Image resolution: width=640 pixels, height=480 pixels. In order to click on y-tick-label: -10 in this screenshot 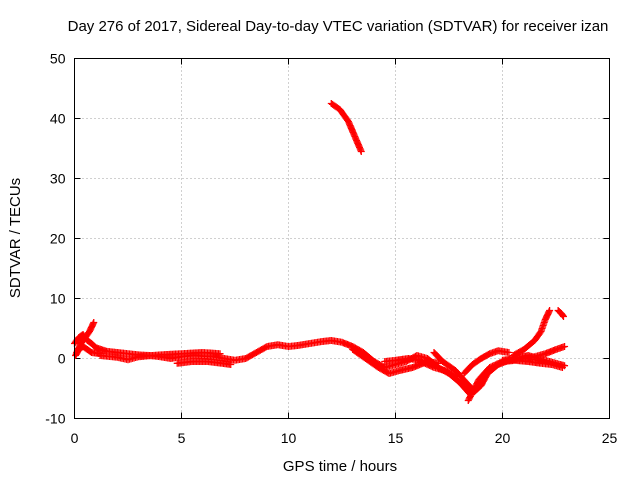, I will do `click(55, 419)`.